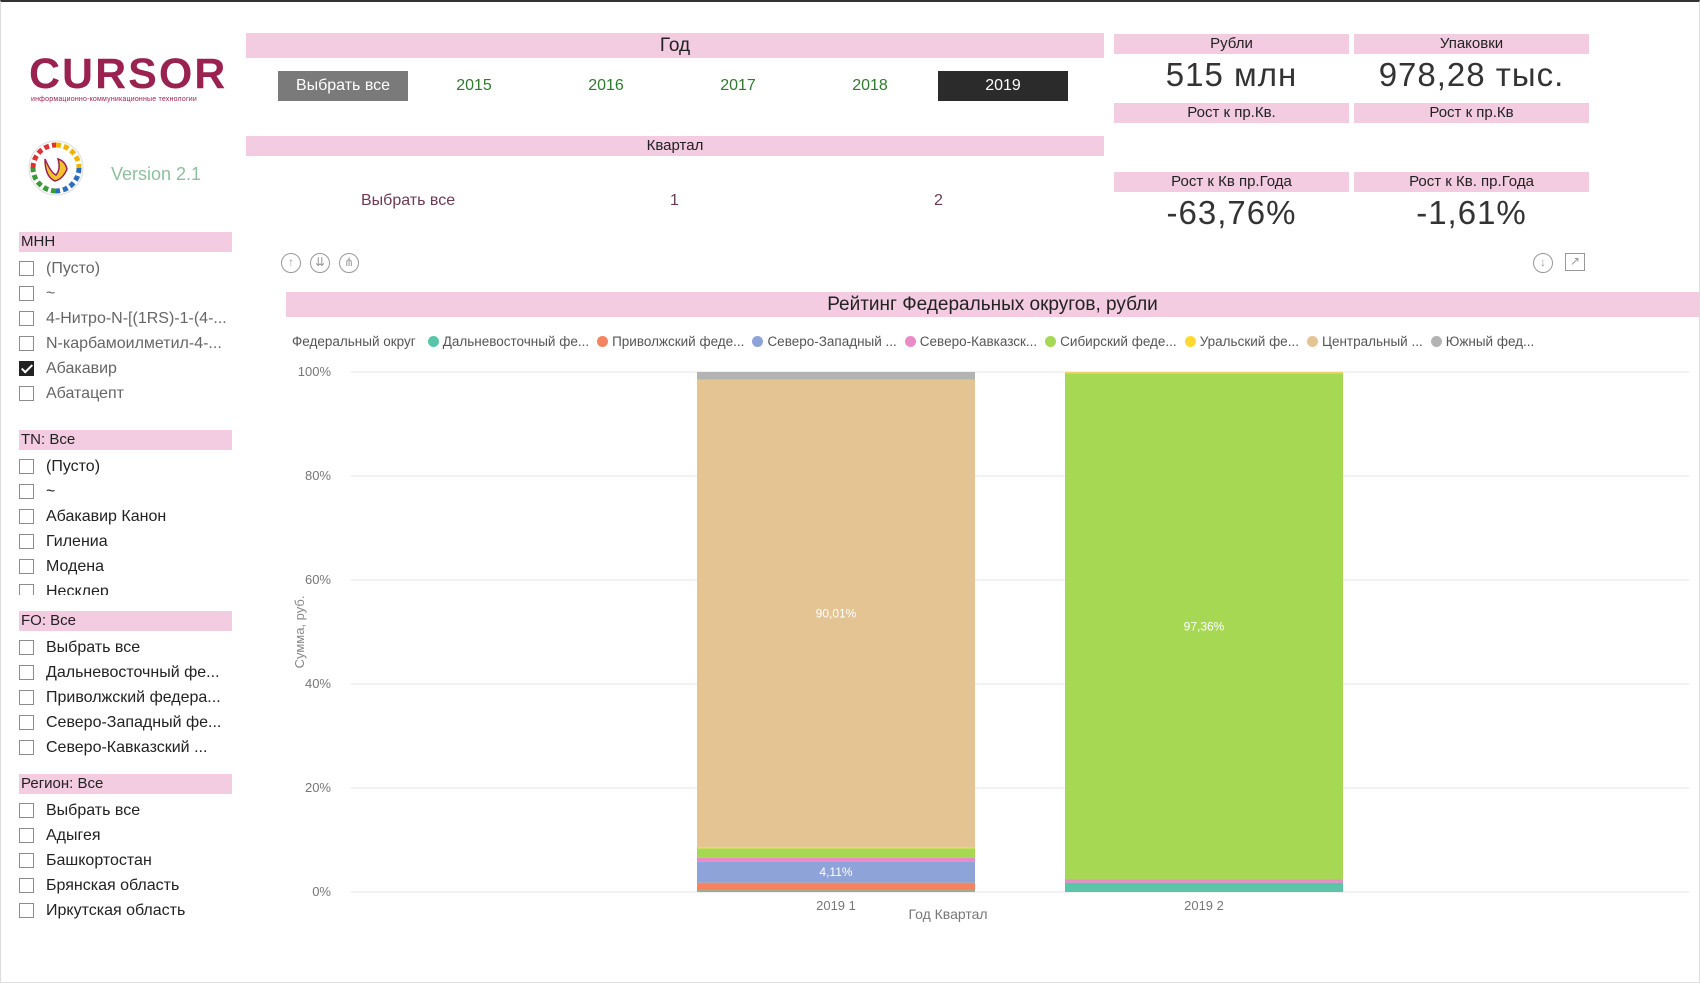  What do you see at coordinates (125, 242) in the screenshot?
I see `slicer-title-mnn: МНН` at bounding box center [125, 242].